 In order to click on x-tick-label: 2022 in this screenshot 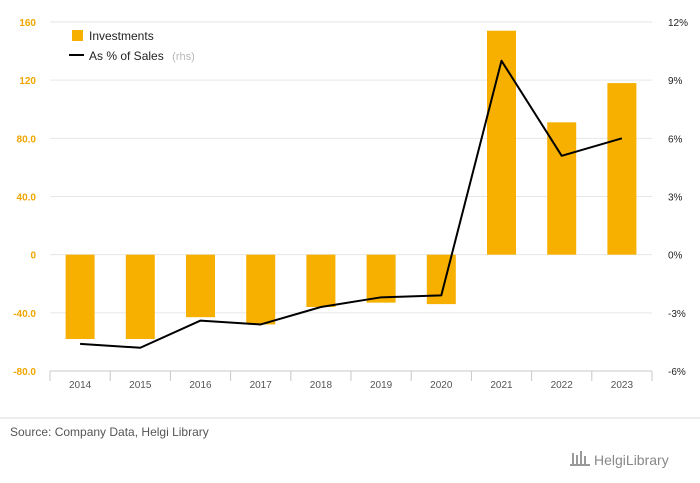, I will do `click(562, 385)`.